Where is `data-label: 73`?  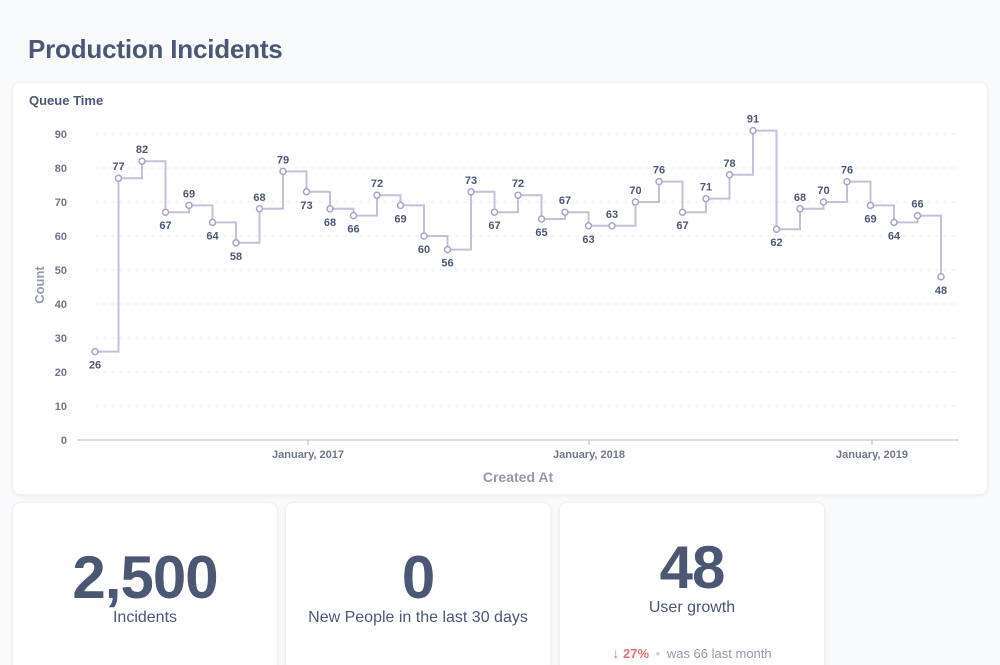
data-label: 73 is located at coordinates (471, 181).